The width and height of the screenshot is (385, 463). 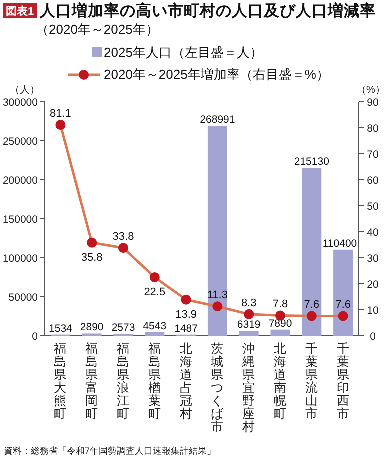 I want to click on legend-label: 2025年人口（左目盛＝人）, so click(x=183, y=52).